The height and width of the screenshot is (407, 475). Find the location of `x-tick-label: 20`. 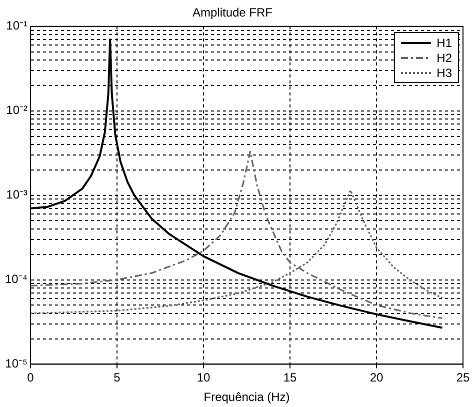

x-tick-label: 20 is located at coordinates (377, 377).